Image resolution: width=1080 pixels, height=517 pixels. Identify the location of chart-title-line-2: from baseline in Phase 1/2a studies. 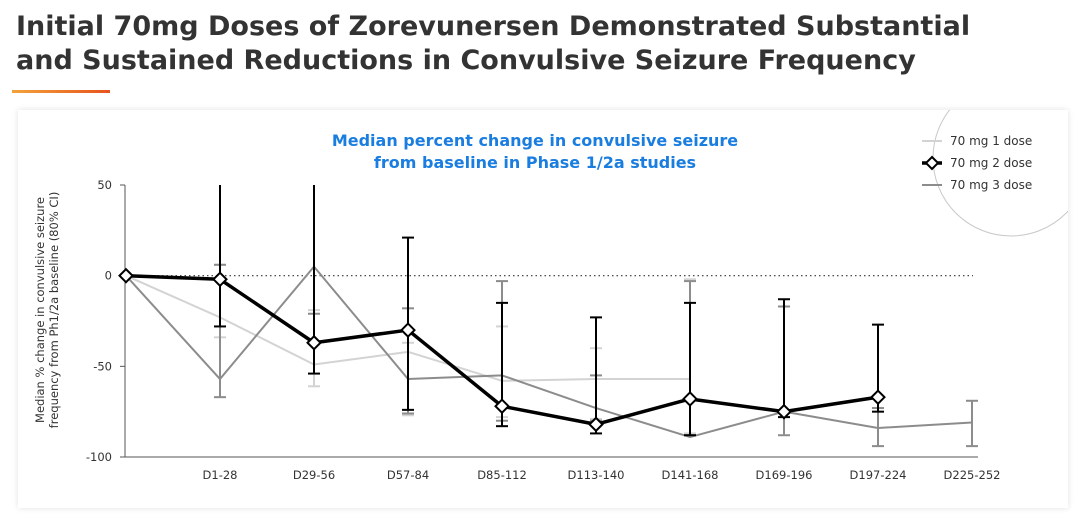
(535, 162).